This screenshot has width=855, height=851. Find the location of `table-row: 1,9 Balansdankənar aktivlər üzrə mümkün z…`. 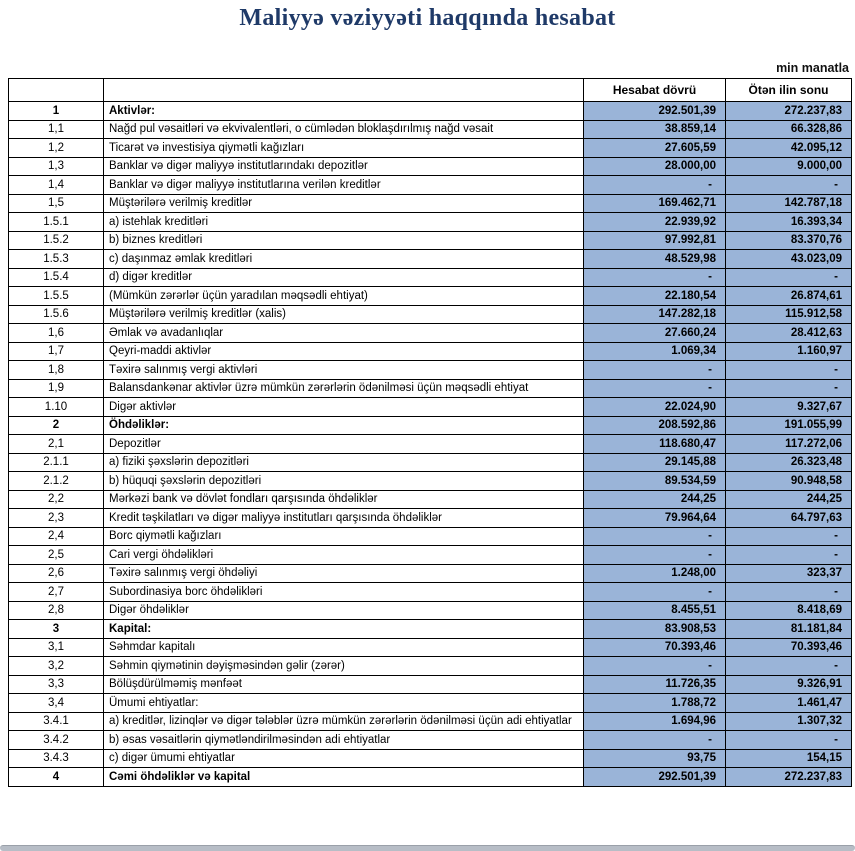

table-row: 1,9 Balansdankənar aktivlər üzrə mümkün z… is located at coordinates (430, 388).